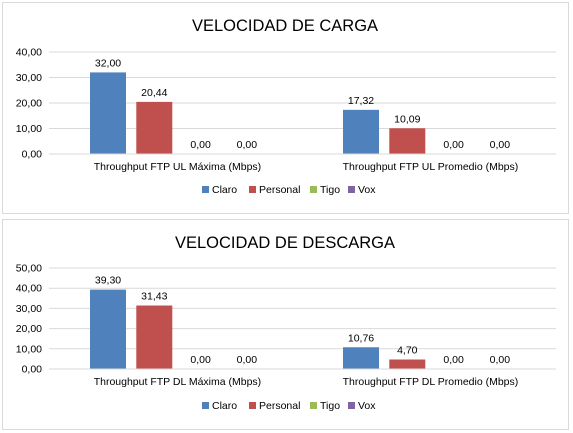  What do you see at coordinates (177, 167) in the screenshot?
I see `x-category-label: Throughput FTP UL Máxima (Mbps)` at bounding box center [177, 167].